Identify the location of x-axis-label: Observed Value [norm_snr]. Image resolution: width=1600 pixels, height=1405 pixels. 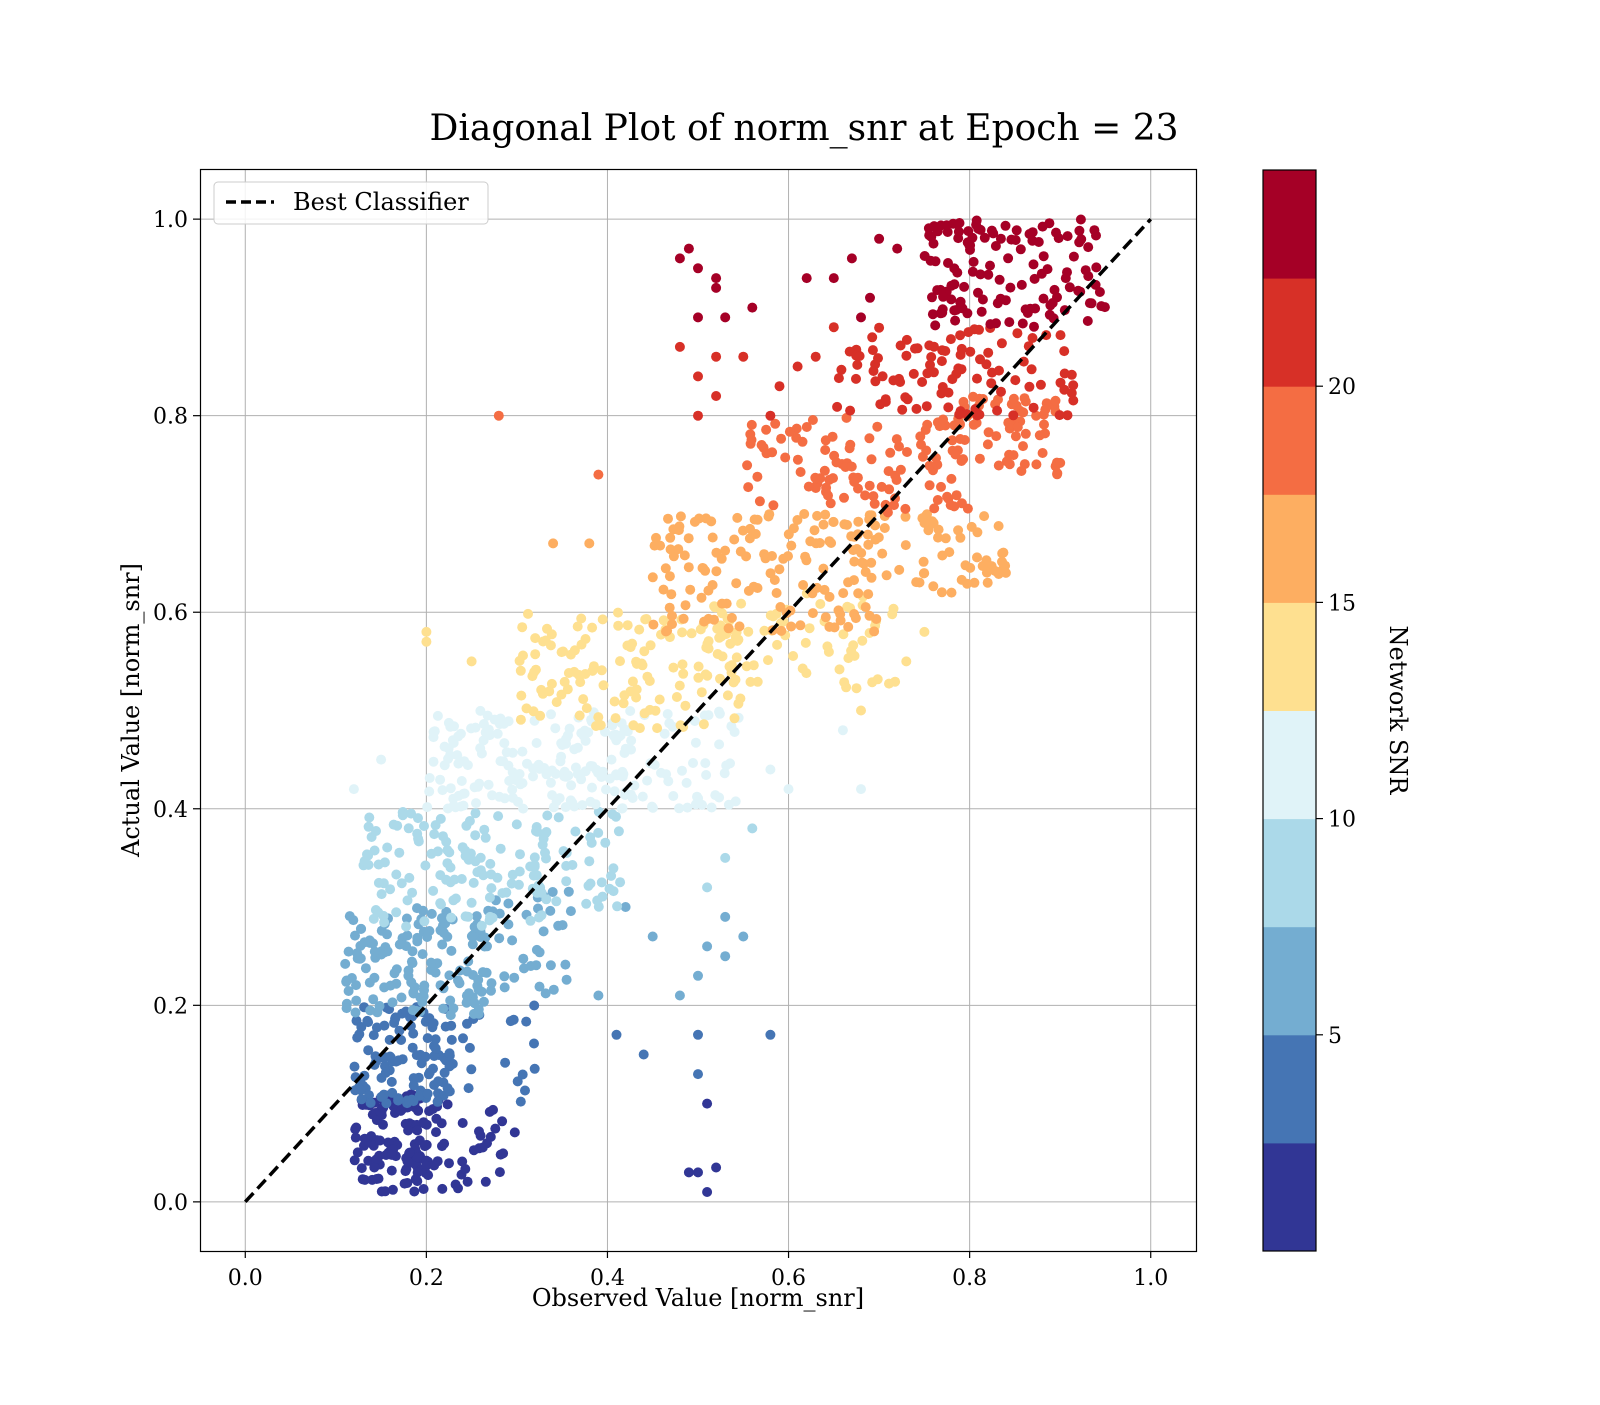
(698, 1298).